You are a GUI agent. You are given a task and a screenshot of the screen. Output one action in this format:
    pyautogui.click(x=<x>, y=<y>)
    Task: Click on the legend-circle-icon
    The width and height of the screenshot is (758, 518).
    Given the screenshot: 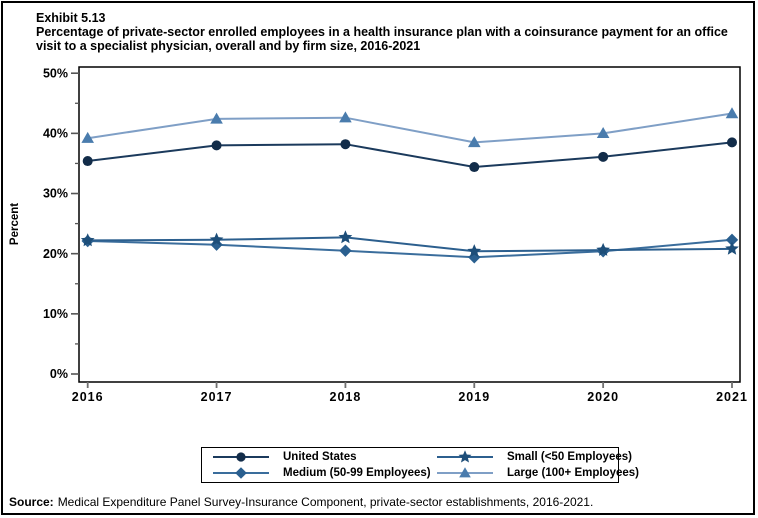 What is the action you would take?
    pyautogui.click(x=241, y=457)
    